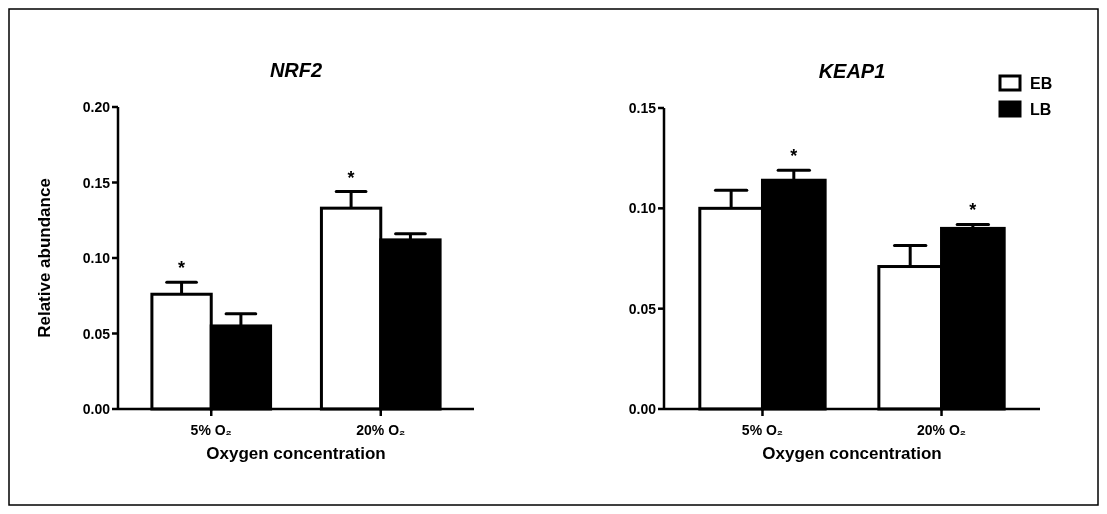  Describe the element at coordinates (852, 71) in the screenshot. I see `chart-title: KEAP1` at that location.